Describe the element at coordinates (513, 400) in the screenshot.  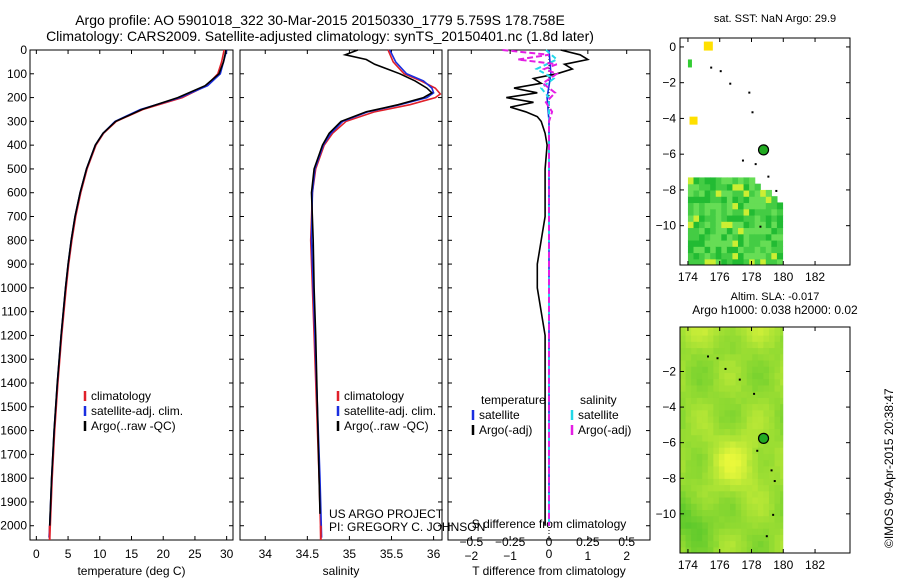
I see `legend-label: temperature` at that location.